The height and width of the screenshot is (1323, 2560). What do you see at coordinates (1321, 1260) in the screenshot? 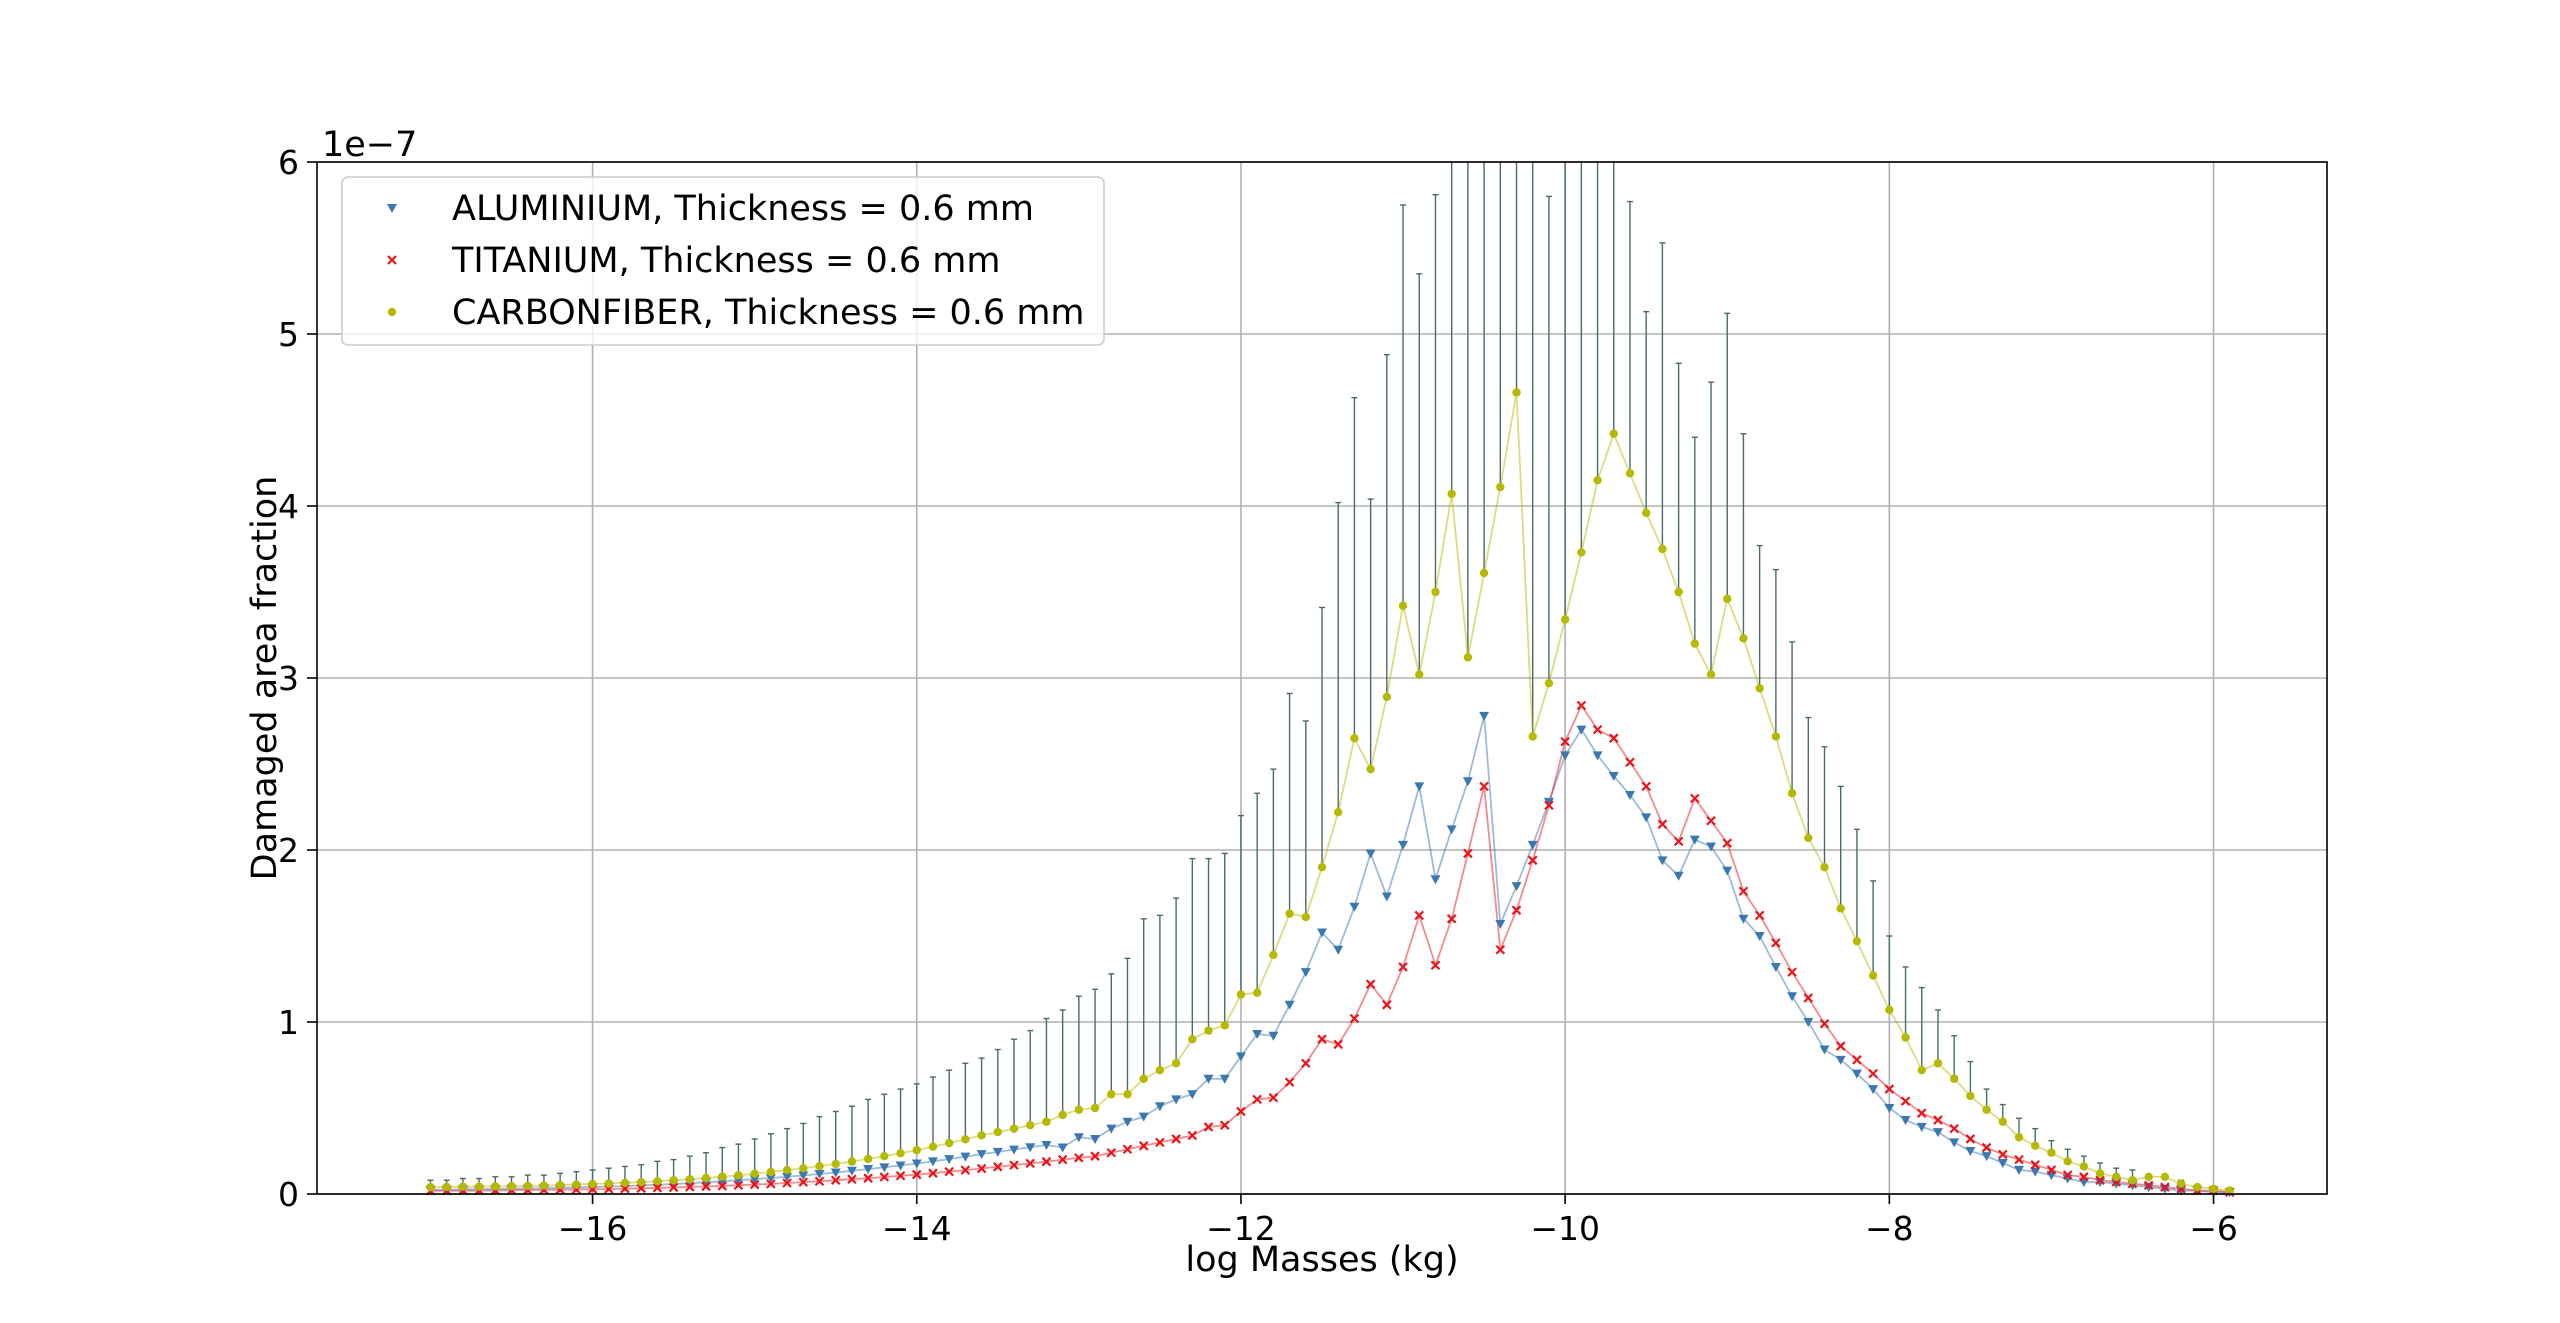
I see `x-axis-label: log Masses (kg)` at bounding box center [1321, 1260].